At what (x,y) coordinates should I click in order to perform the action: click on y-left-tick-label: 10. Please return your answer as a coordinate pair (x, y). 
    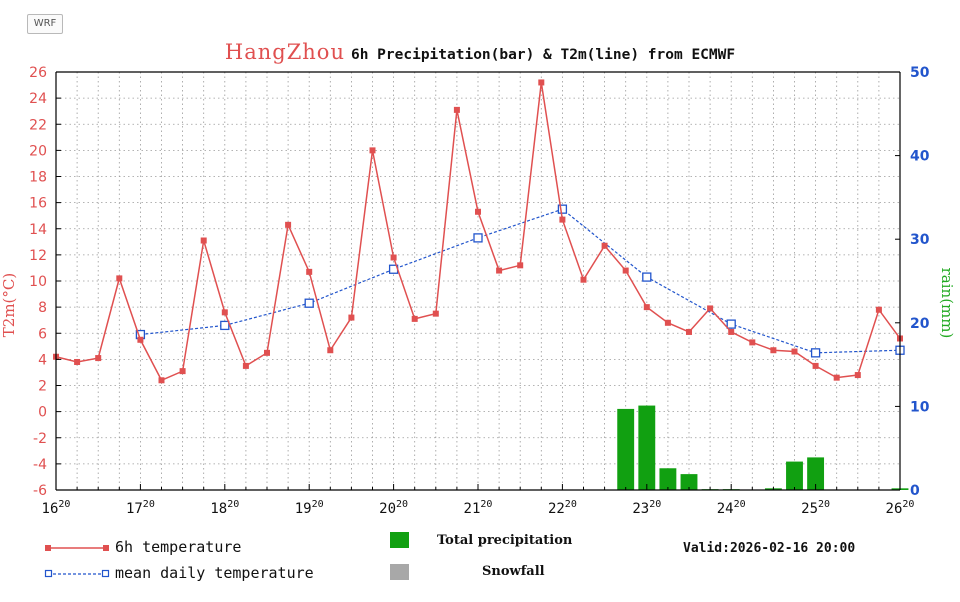
    Looking at the image, I should click on (38, 282).